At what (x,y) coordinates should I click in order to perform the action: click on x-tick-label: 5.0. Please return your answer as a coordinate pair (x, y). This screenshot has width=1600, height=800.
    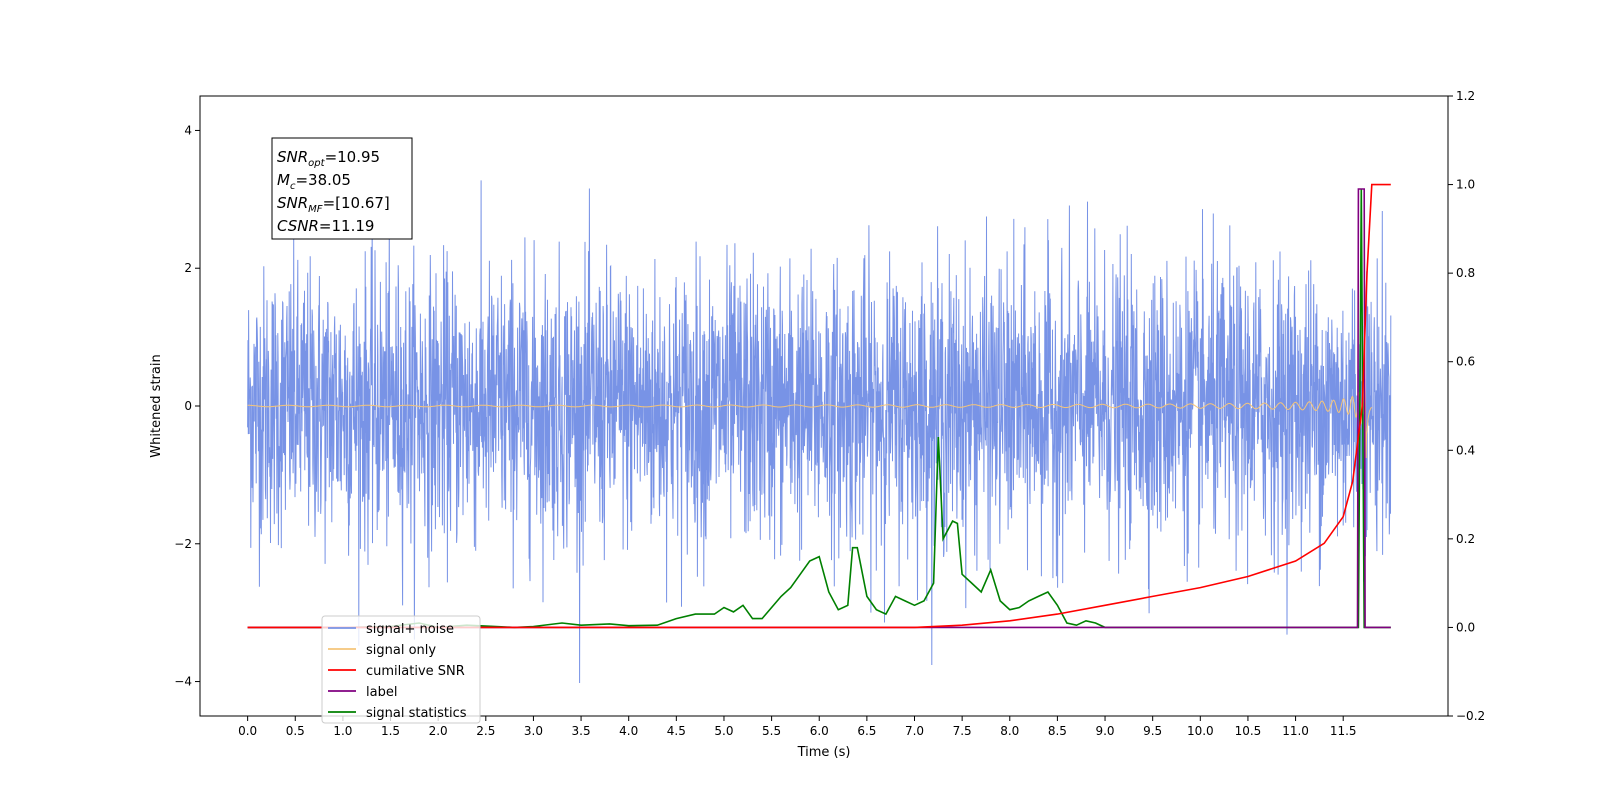
    Looking at the image, I should click on (723, 731).